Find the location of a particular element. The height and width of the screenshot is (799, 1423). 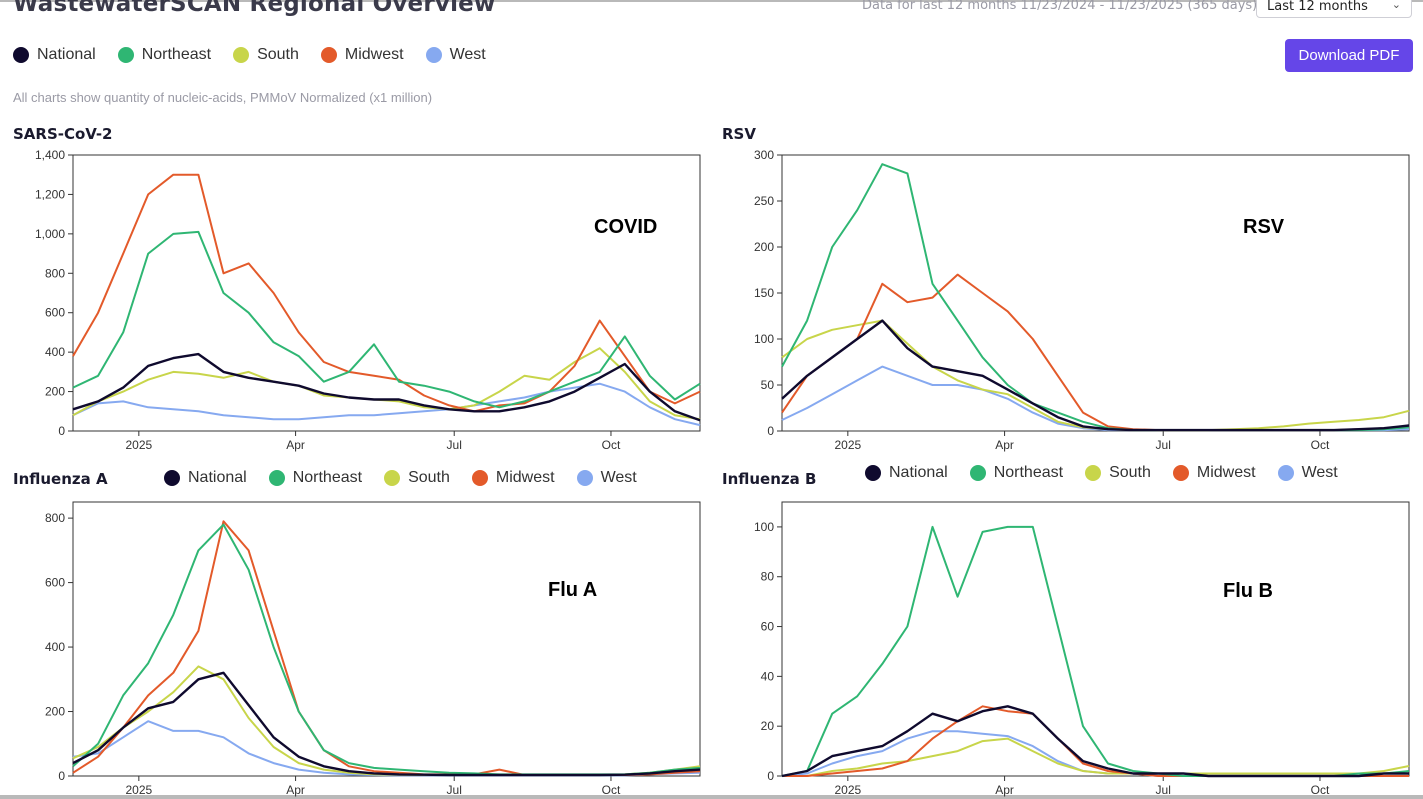

legend-top-item-south: South is located at coordinates (266, 55).